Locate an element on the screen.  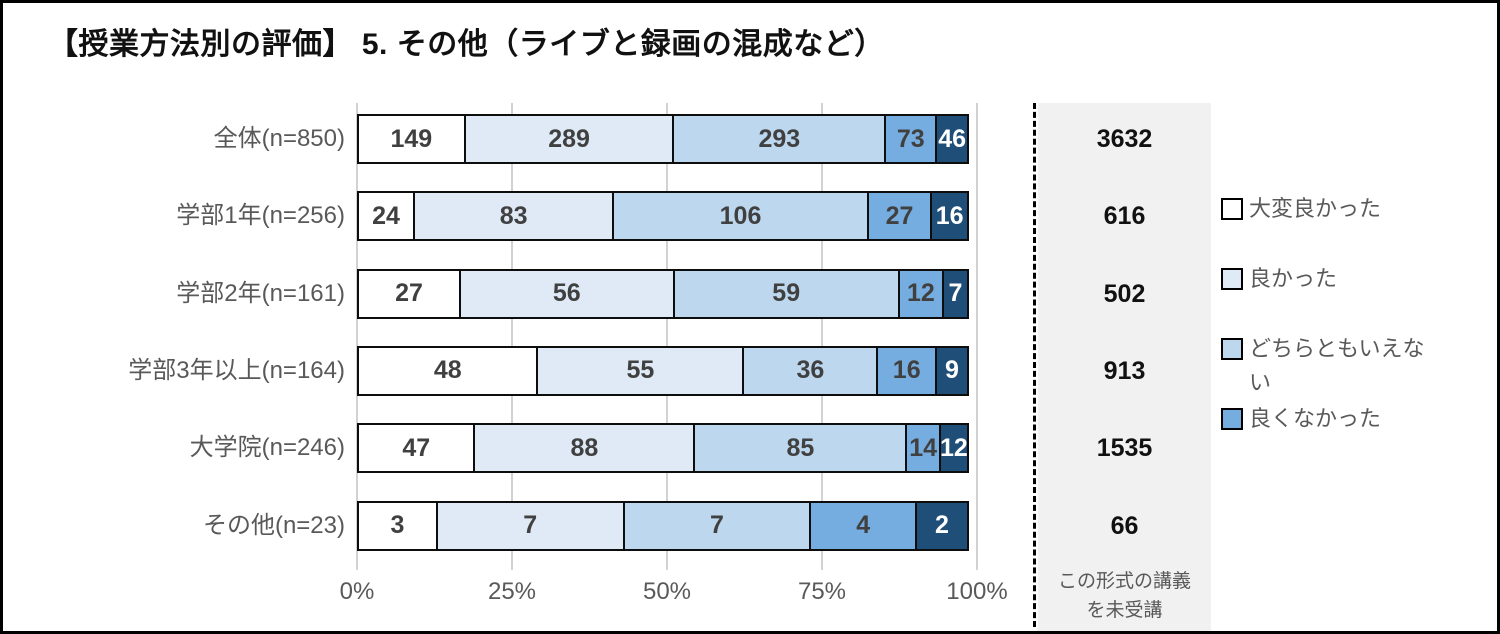
x-tick-label: 100% is located at coordinates (977, 591).